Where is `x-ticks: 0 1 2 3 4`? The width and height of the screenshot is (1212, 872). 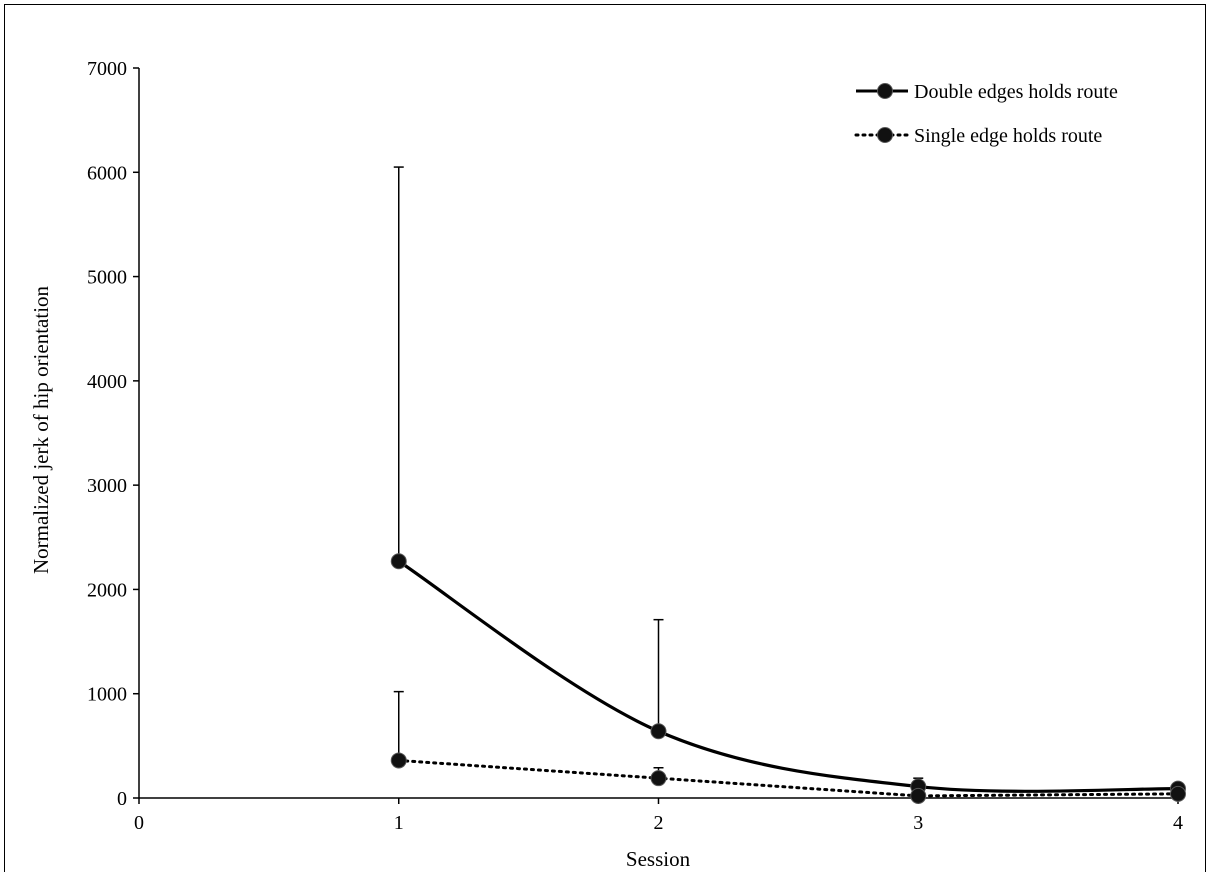
x-ticks: 0 1 2 3 4 is located at coordinates (658, 816).